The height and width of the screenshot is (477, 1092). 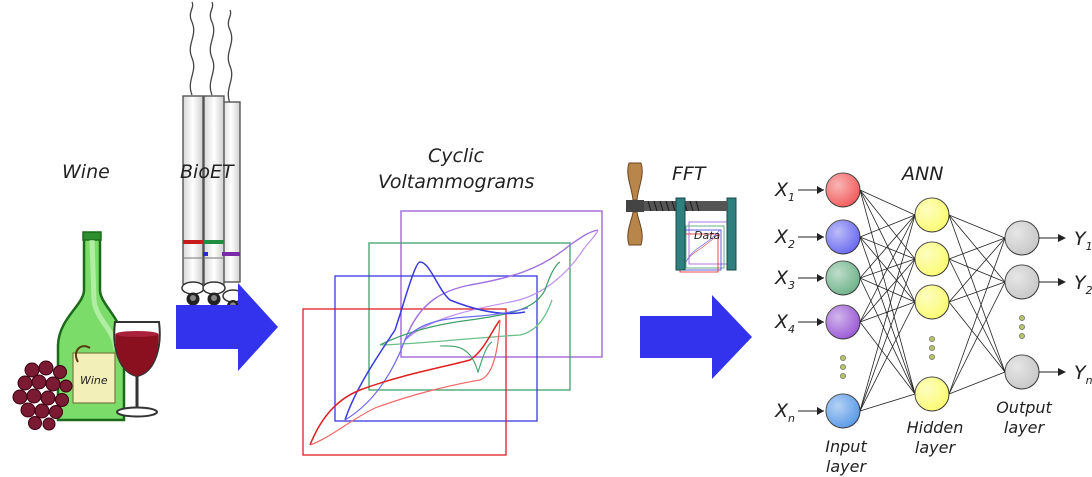 I want to click on arrow-to-ann, so click(x=696, y=337).